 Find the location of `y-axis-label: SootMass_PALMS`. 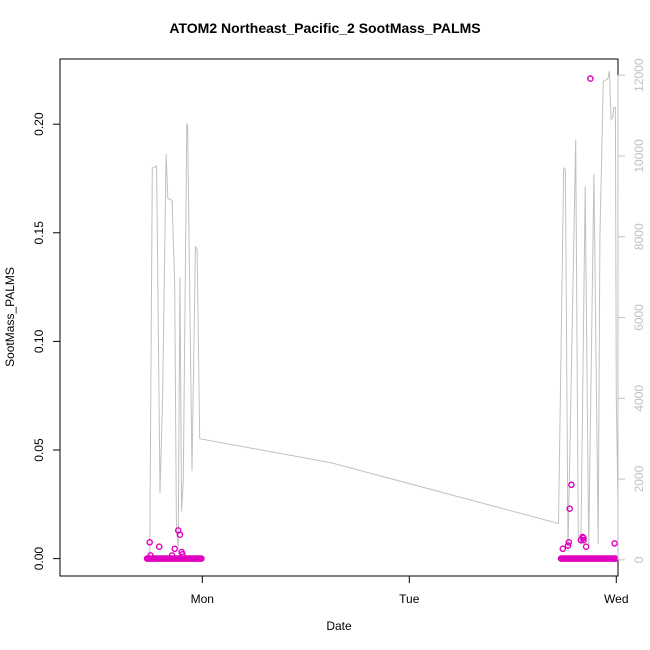

y-axis-label: SootMass_PALMS is located at coordinates (10, 317).